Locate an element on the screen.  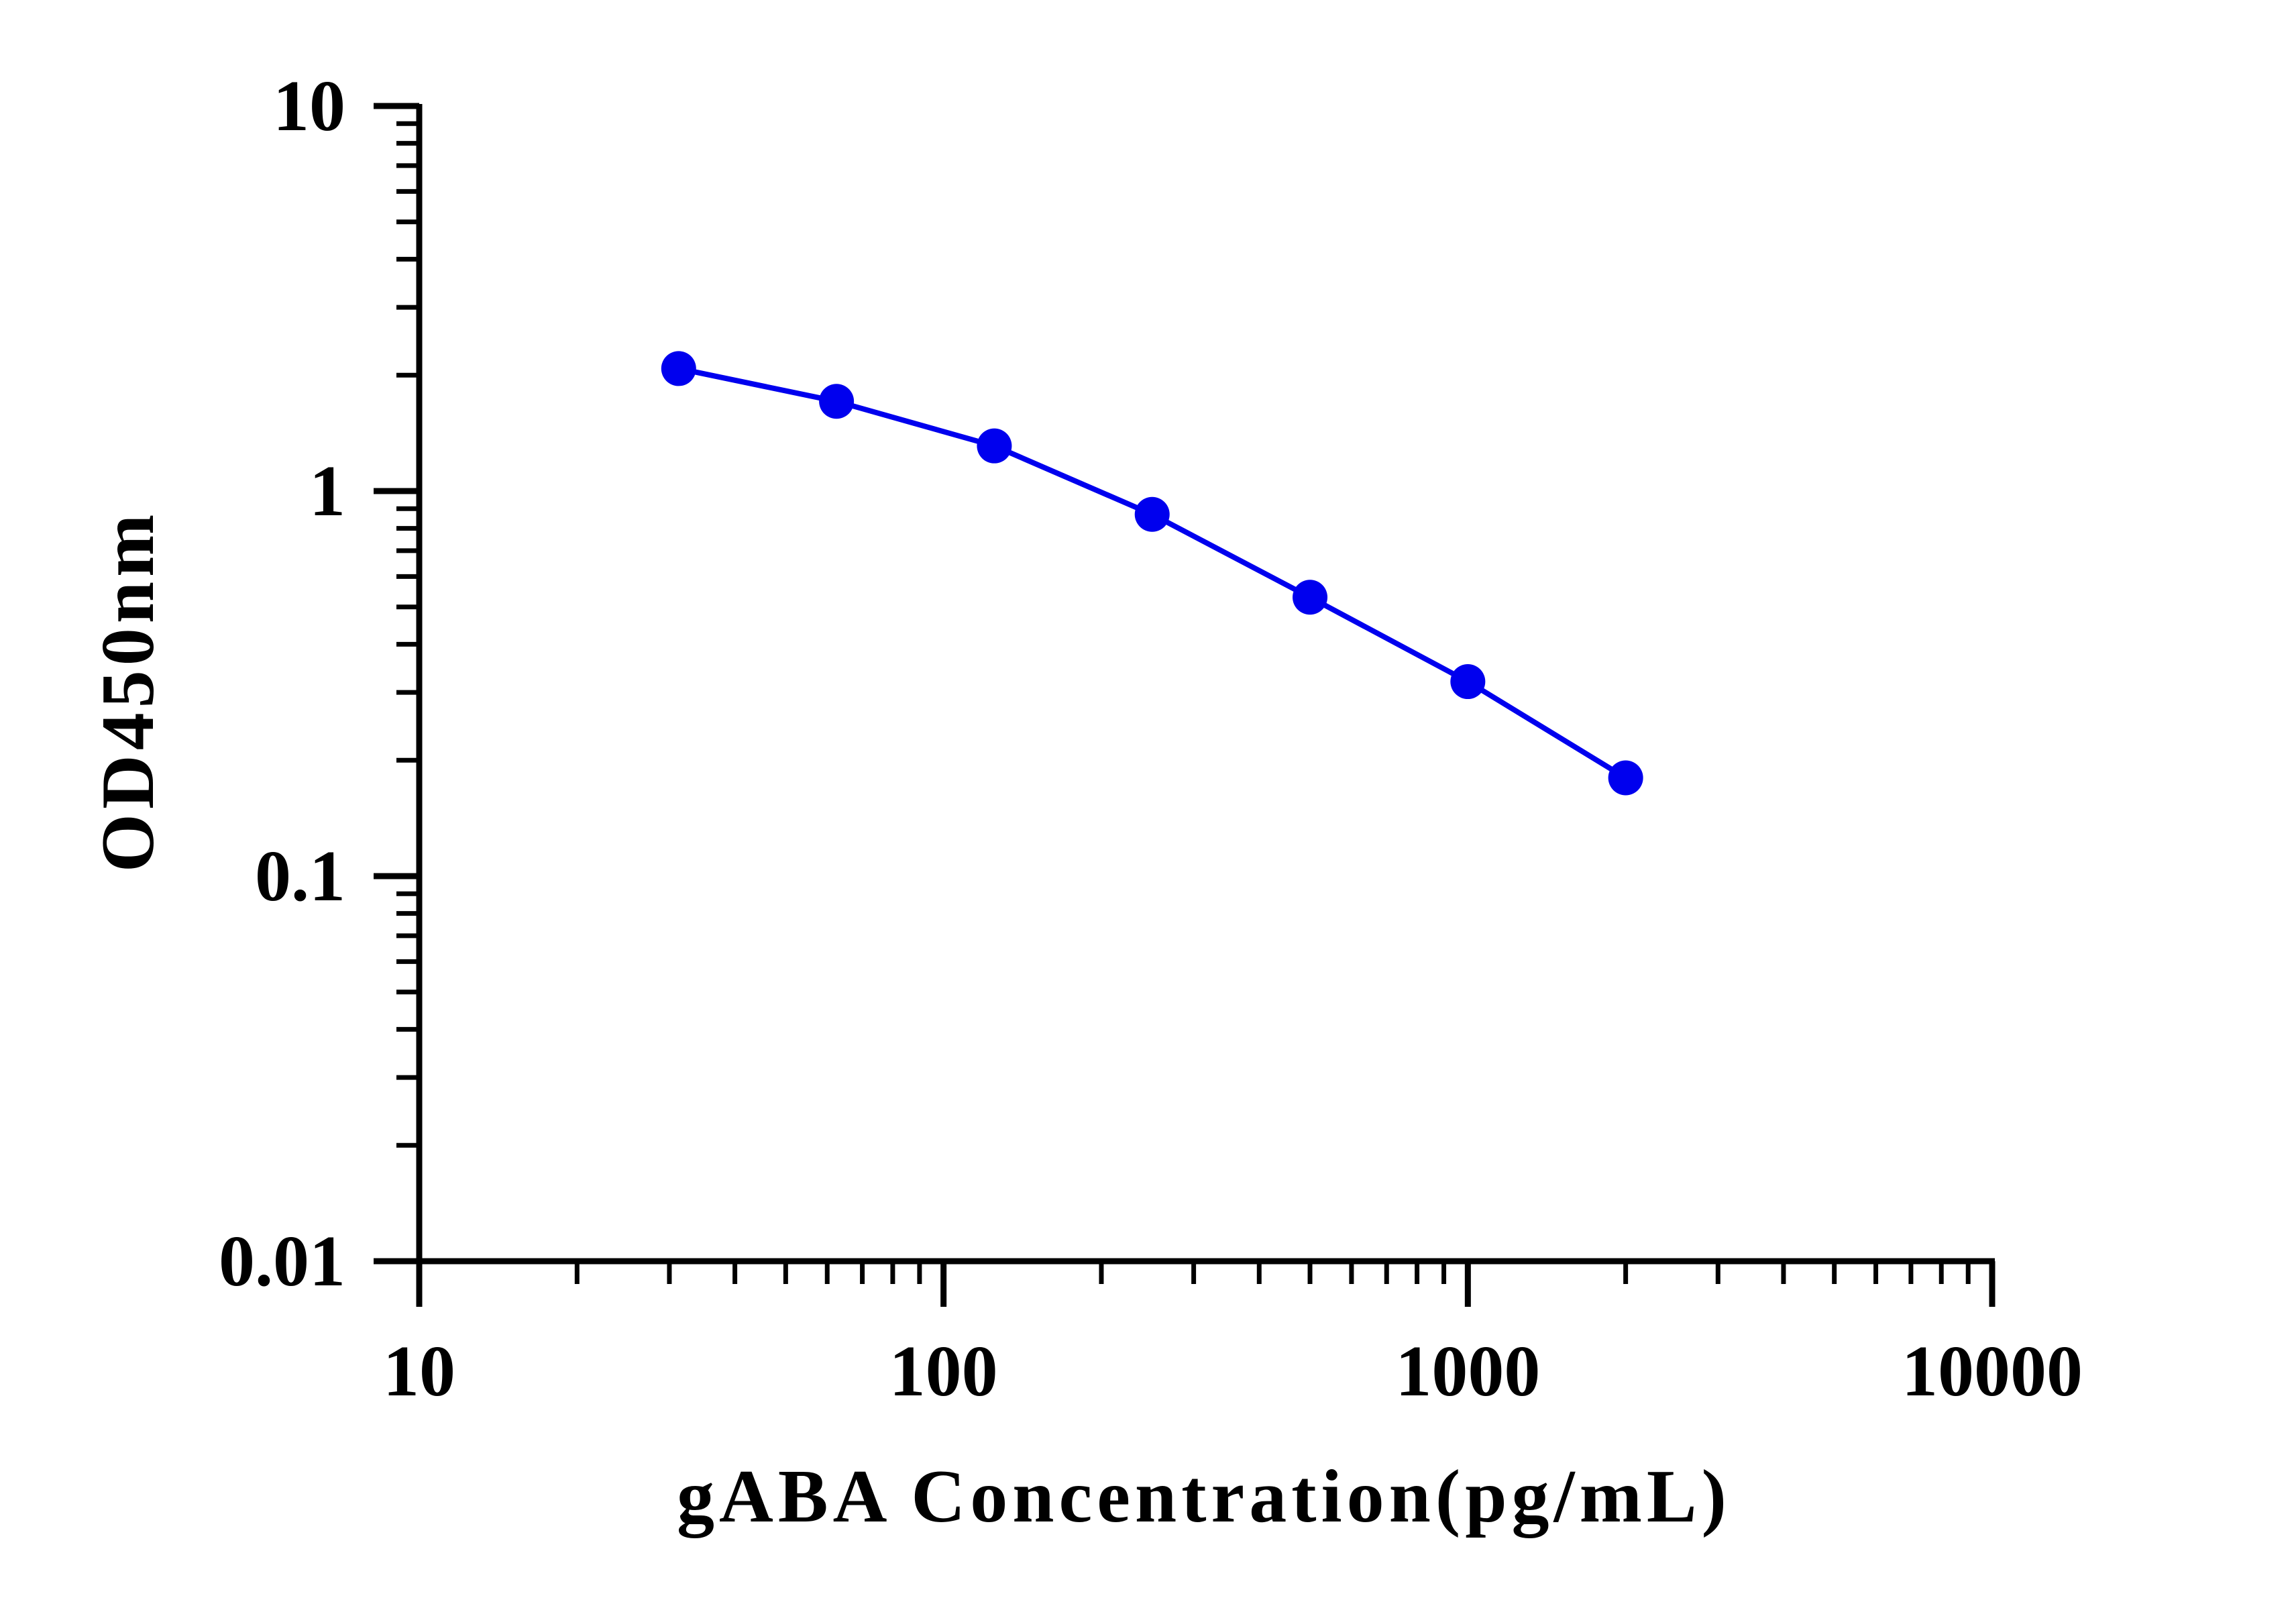
series-line is located at coordinates (1152, 573).